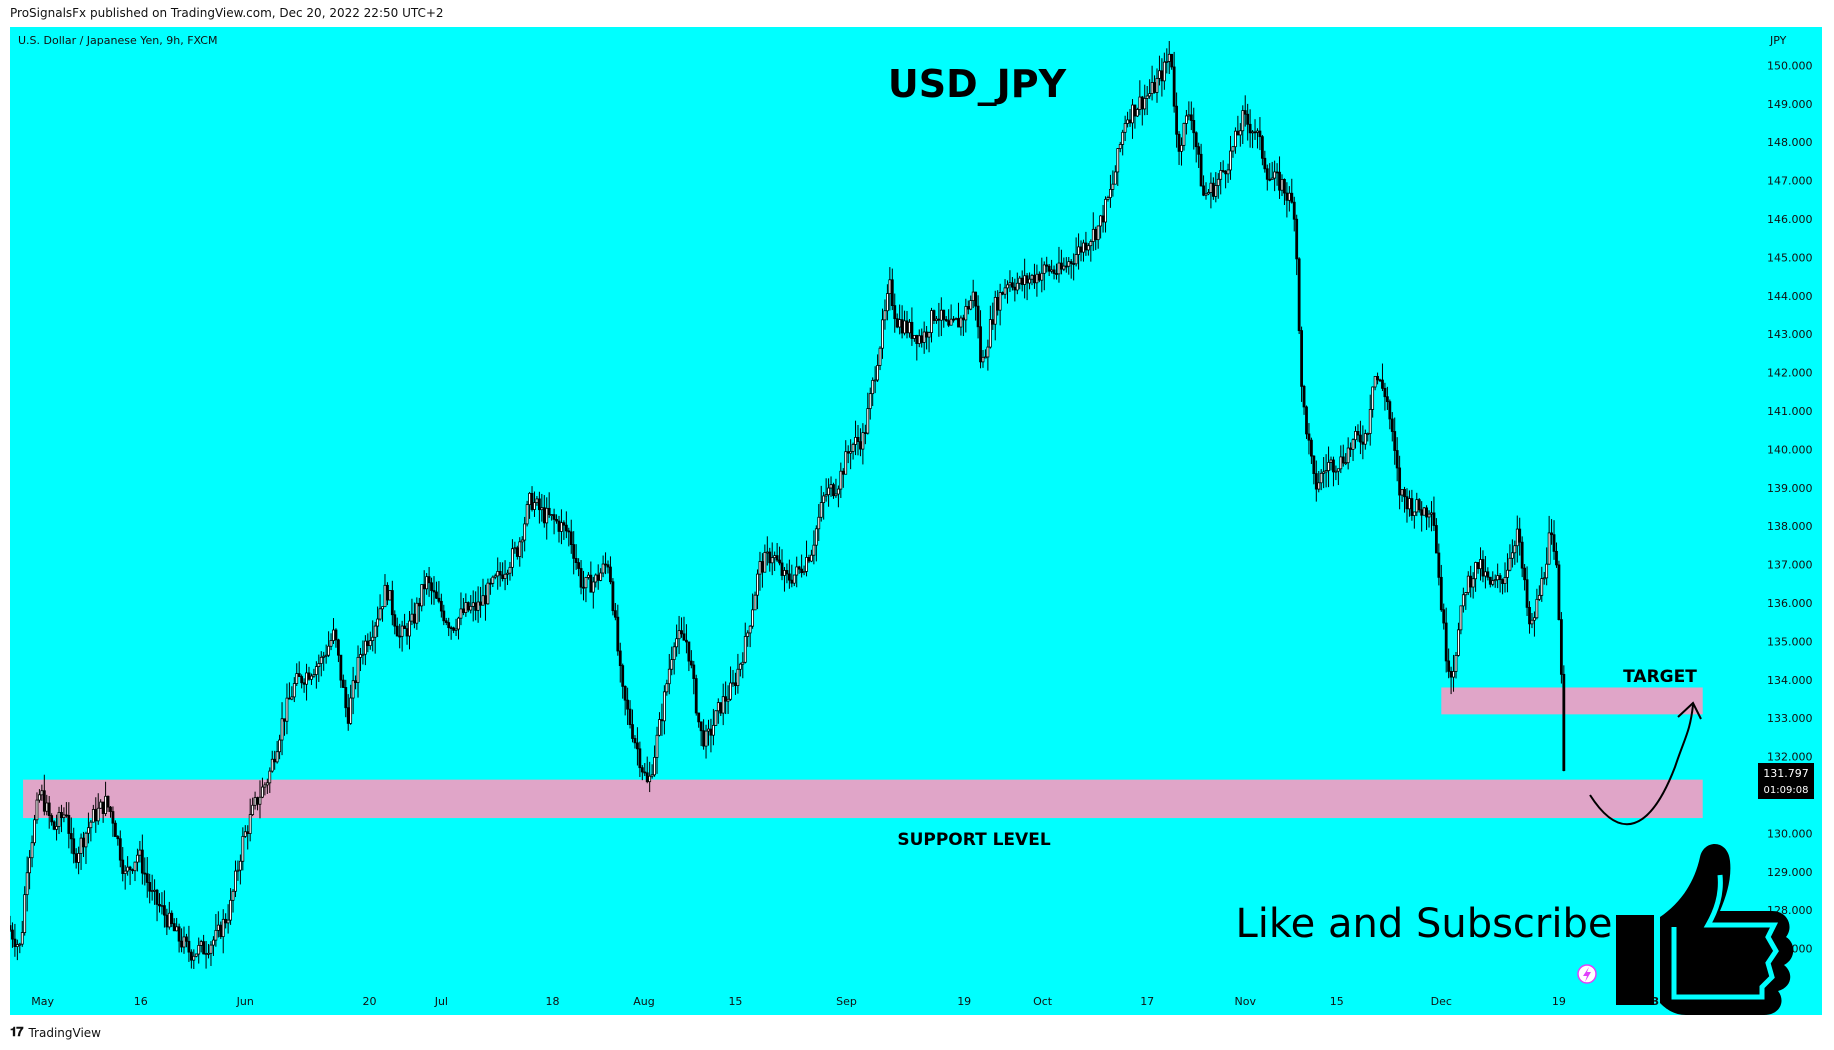 This screenshot has height=1050, width=1834. I want to click on y-tick-label: 130.000, so click(1790, 833).